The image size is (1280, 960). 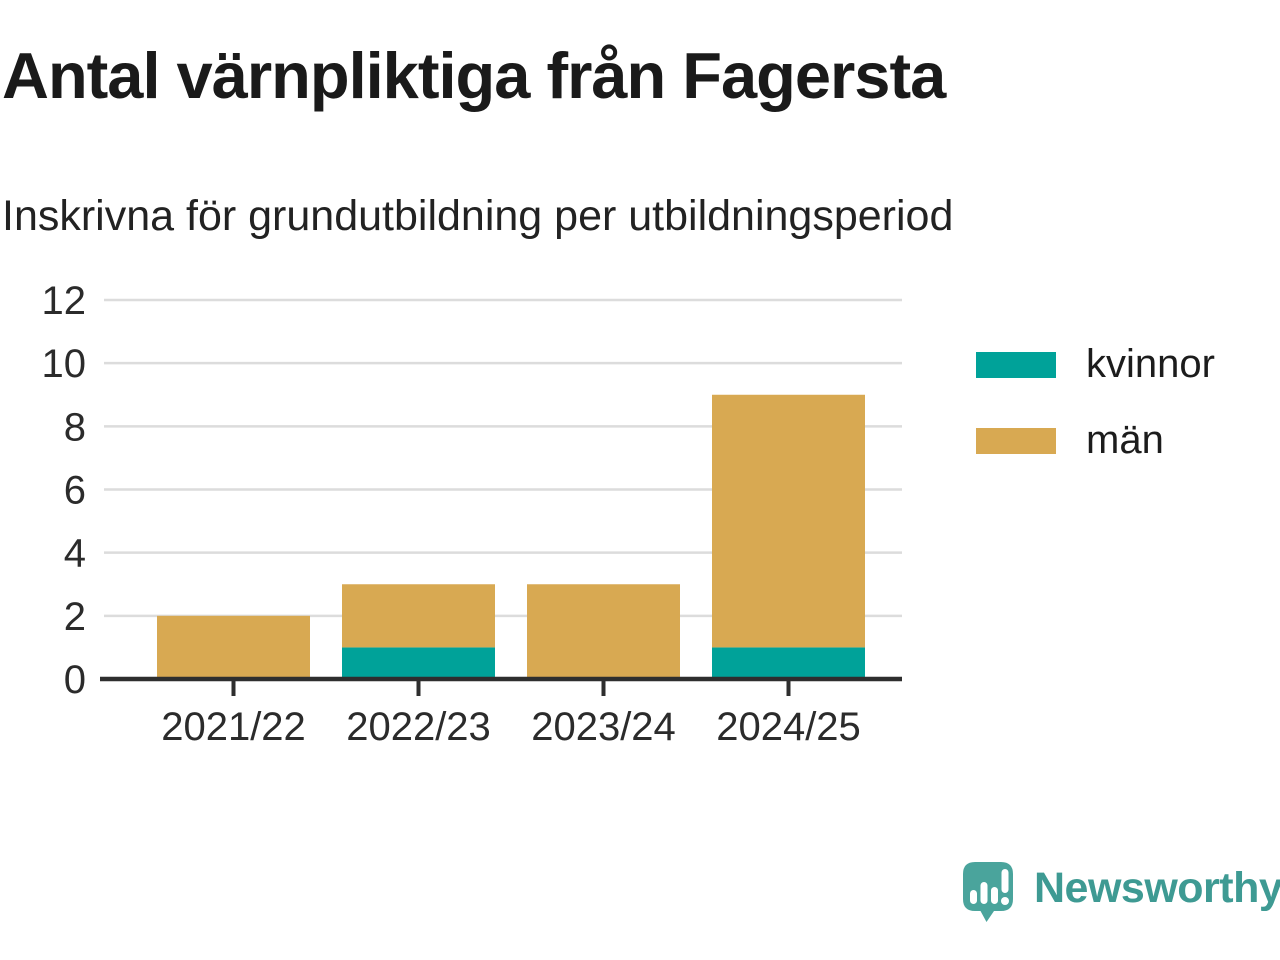 What do you see at coordinates (1016, 364) in the screenshot?
I see `legend-swatch-kvinnor` at bounding box center [1016, 364].